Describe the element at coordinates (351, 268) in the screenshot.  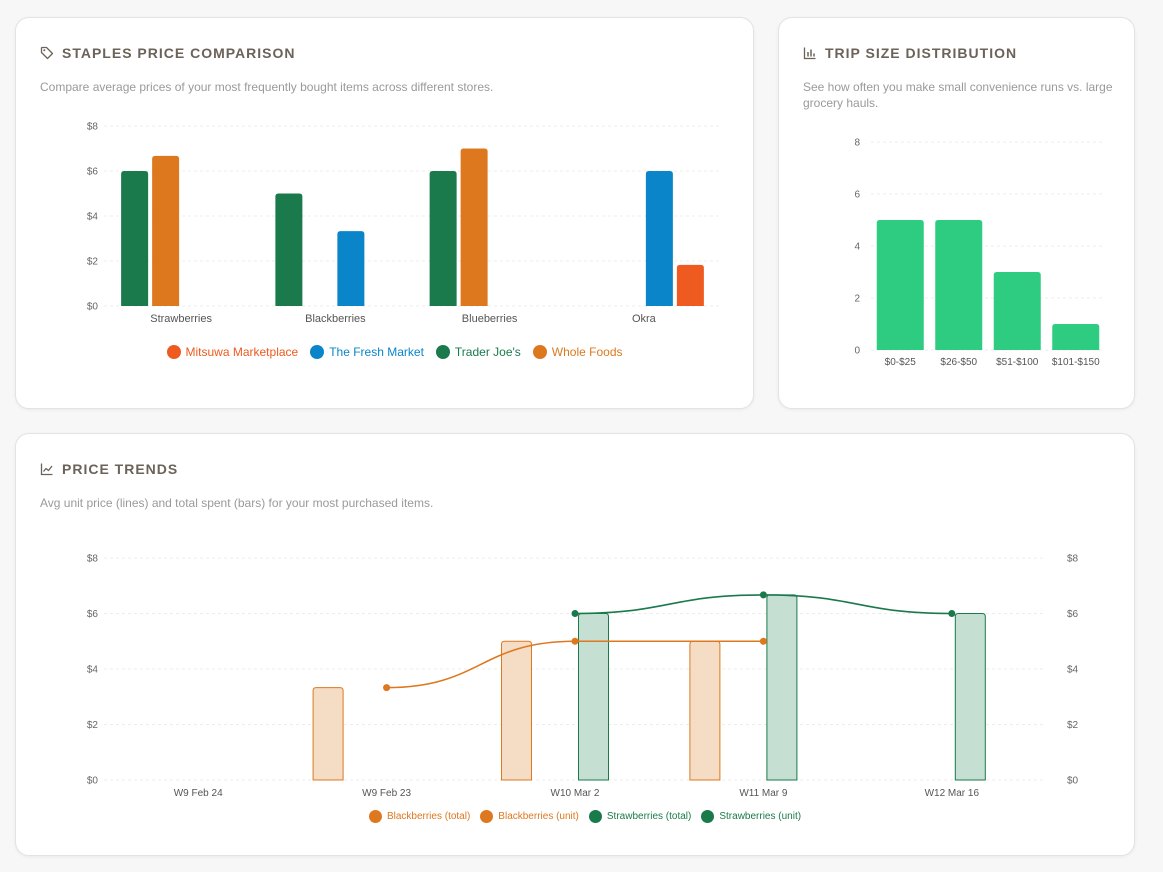
I see `staples-bar-the-fresh-market-blackberries` at that location.